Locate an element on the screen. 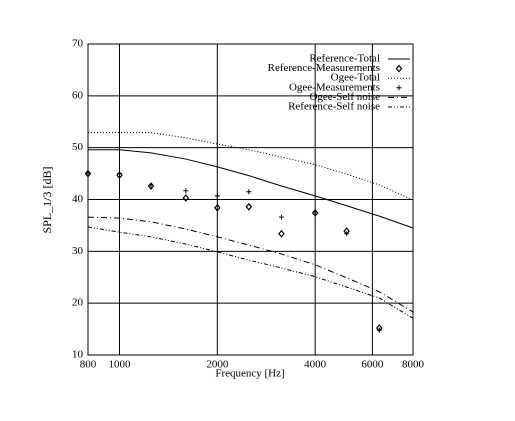 This screenshot has width=515, height=421. legend-label: Ogee-Measurements is located at coordinates (334, 87).